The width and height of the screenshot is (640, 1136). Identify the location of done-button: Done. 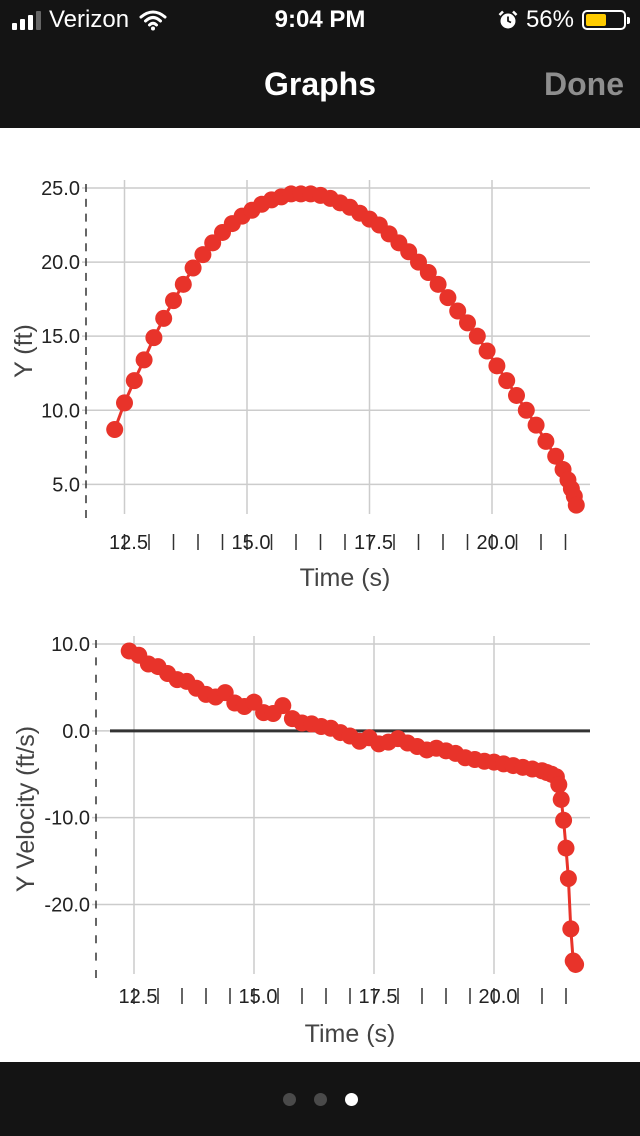
(584, 84).